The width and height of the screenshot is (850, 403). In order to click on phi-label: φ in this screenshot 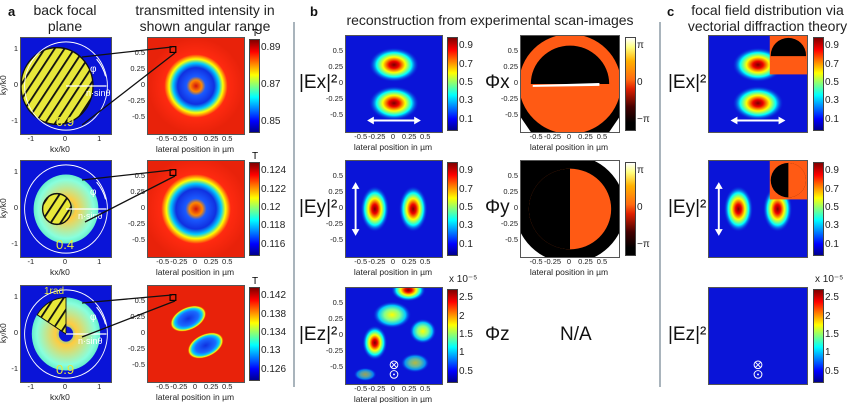, I will do `click(93, 69)`.